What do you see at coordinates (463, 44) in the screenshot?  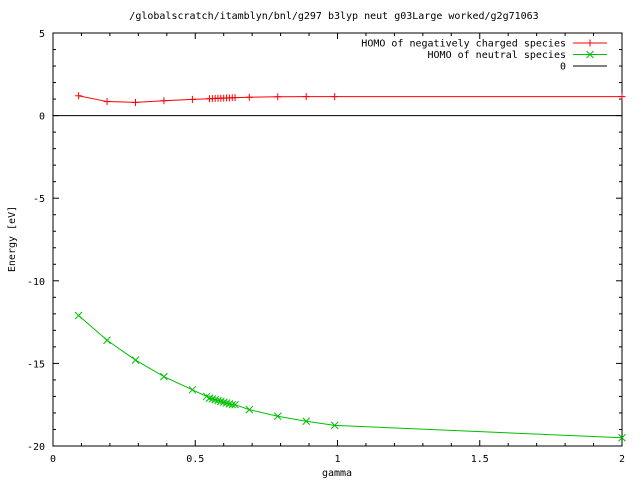 I see `legend-label: HOMO of negatively charged species` at bounding box center [463, 44].